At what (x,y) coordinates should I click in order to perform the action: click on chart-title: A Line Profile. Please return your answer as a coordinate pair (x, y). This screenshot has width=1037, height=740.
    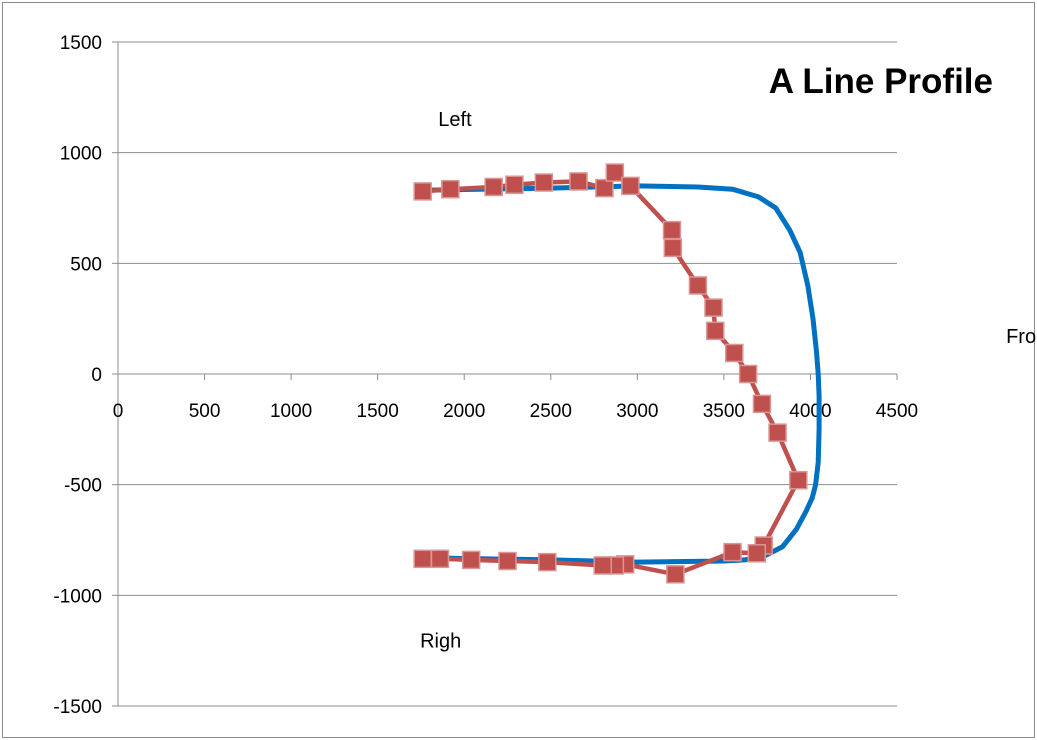
    Looking at the image, I should click on (881, 81).